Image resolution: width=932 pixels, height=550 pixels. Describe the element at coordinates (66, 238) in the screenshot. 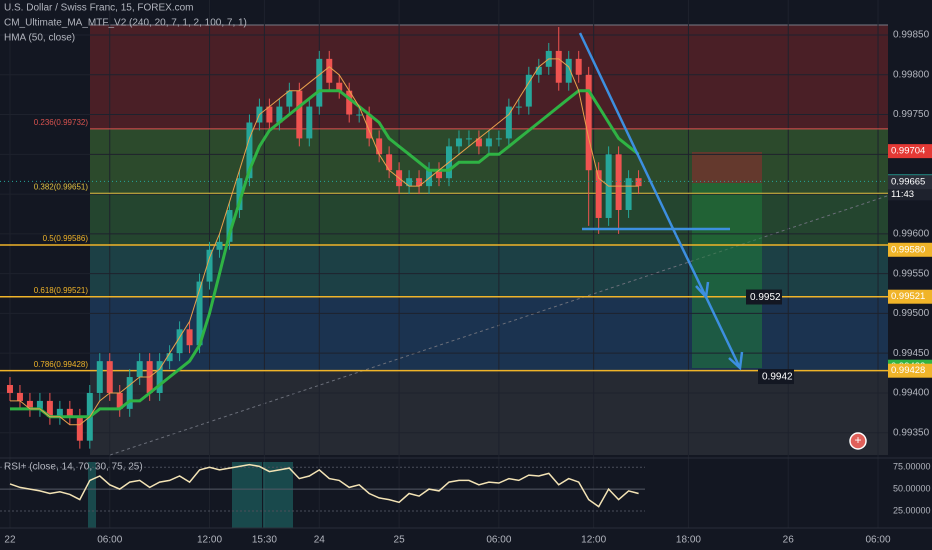

I see `fib-label: 0.5(0.99586)` at that location.